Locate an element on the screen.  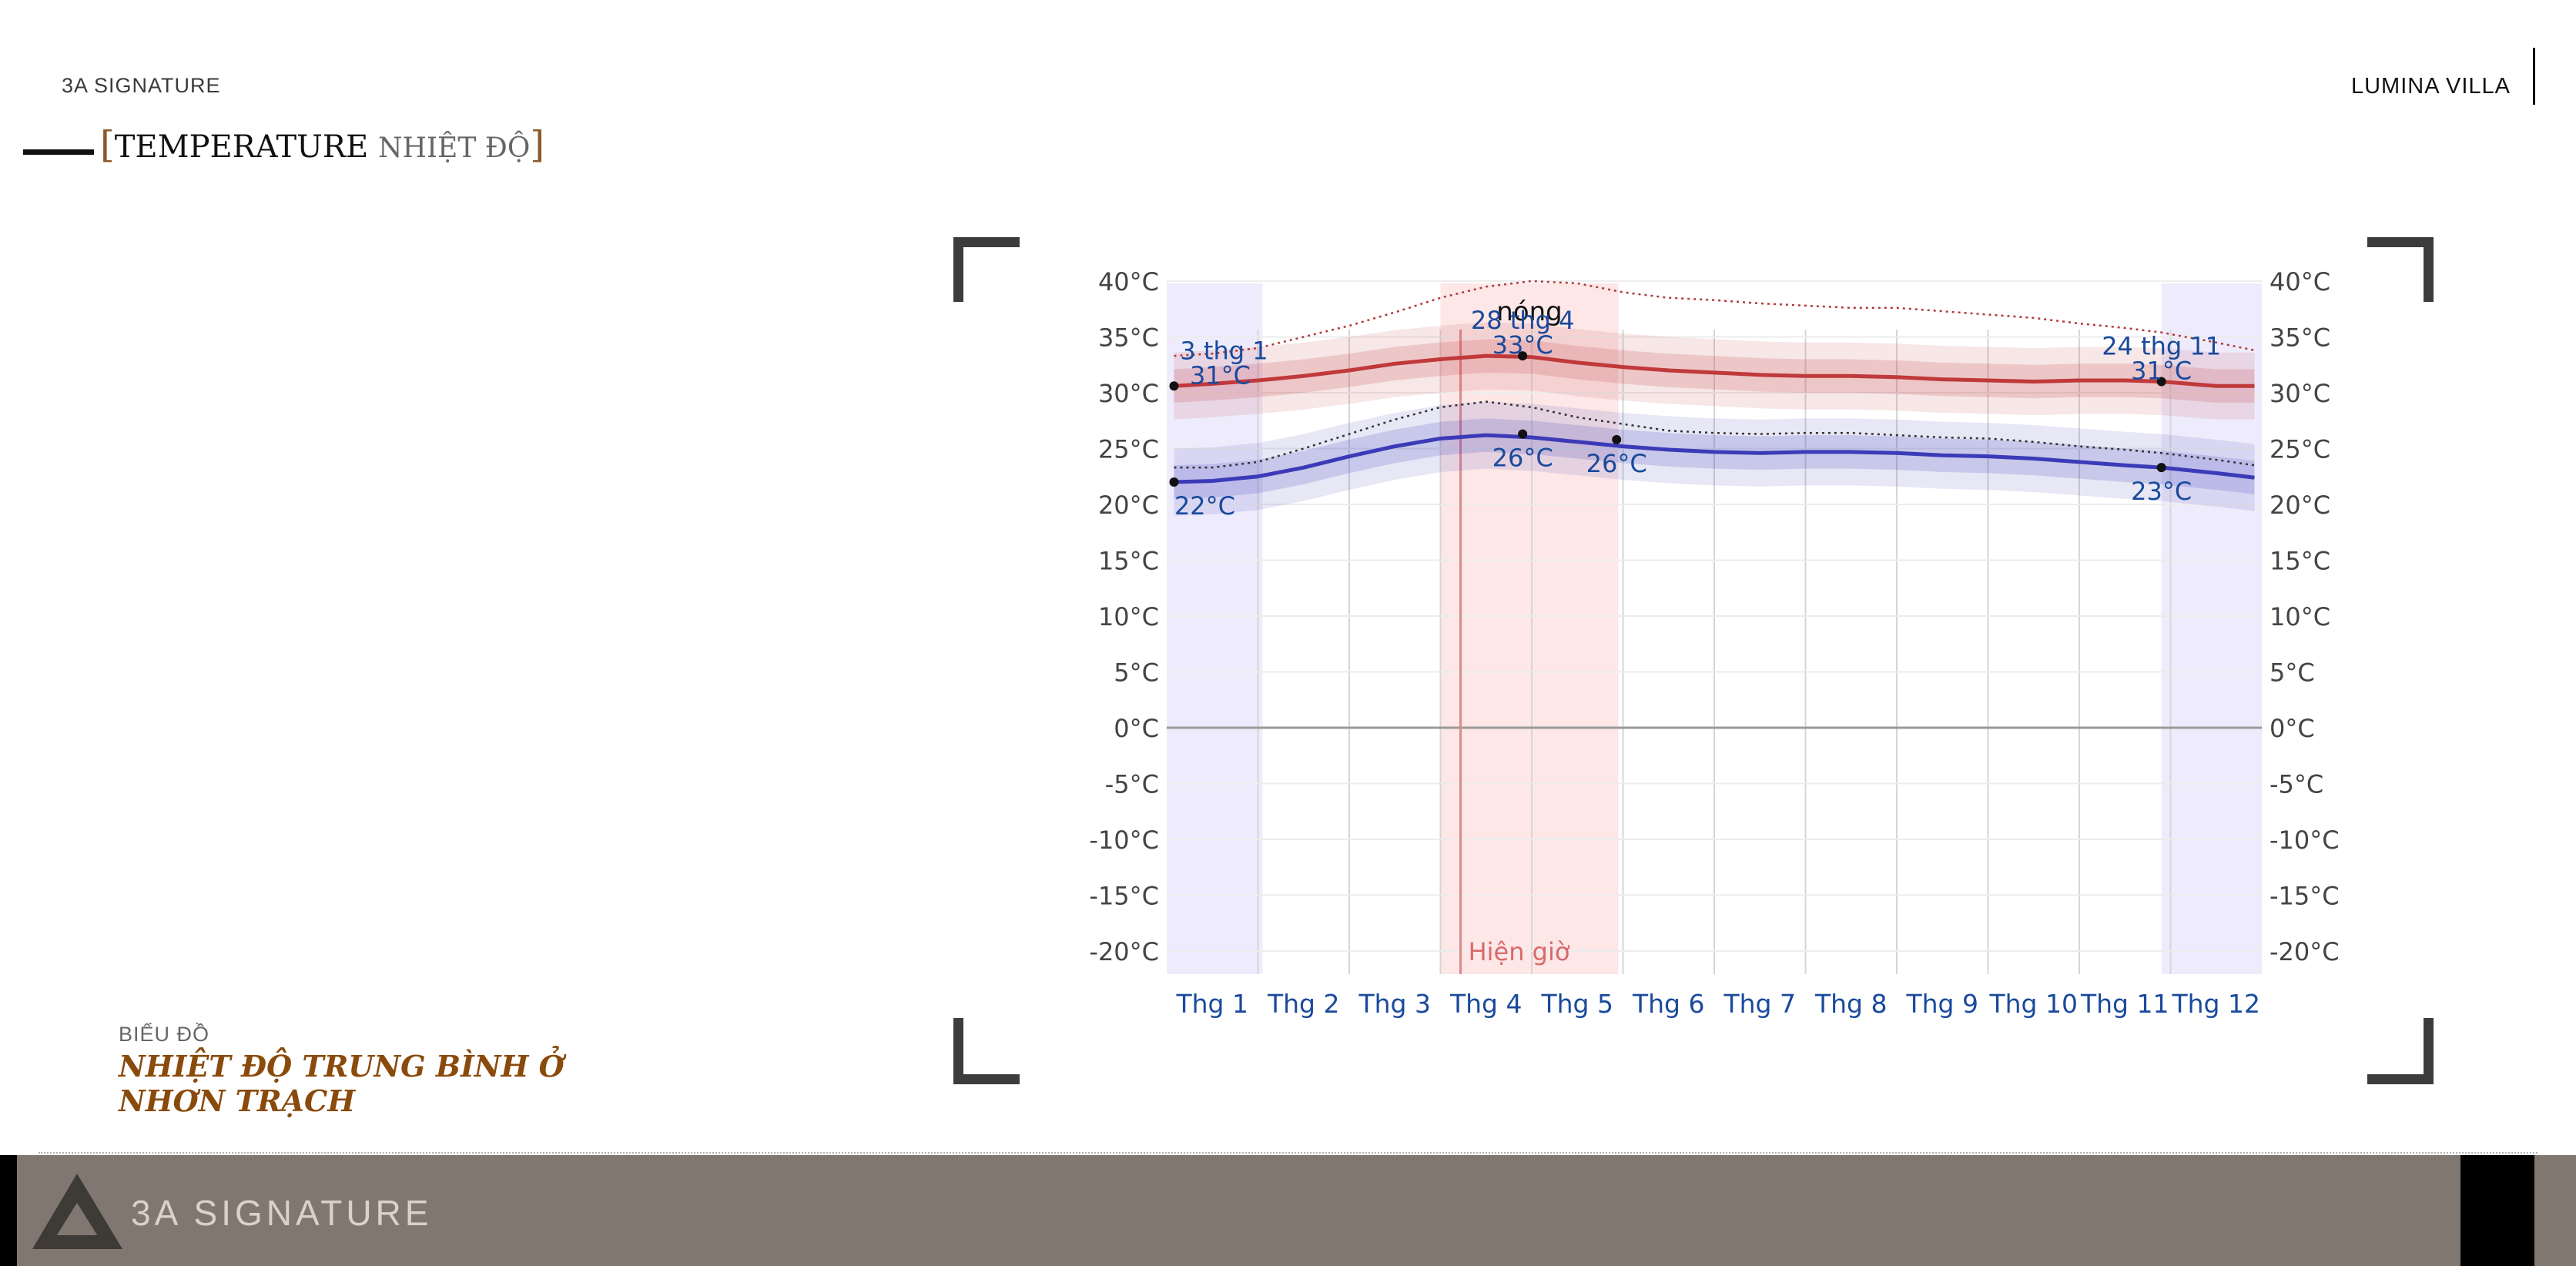
x-tick-label: Thg 9 is located at coordinates (1941, 1004).